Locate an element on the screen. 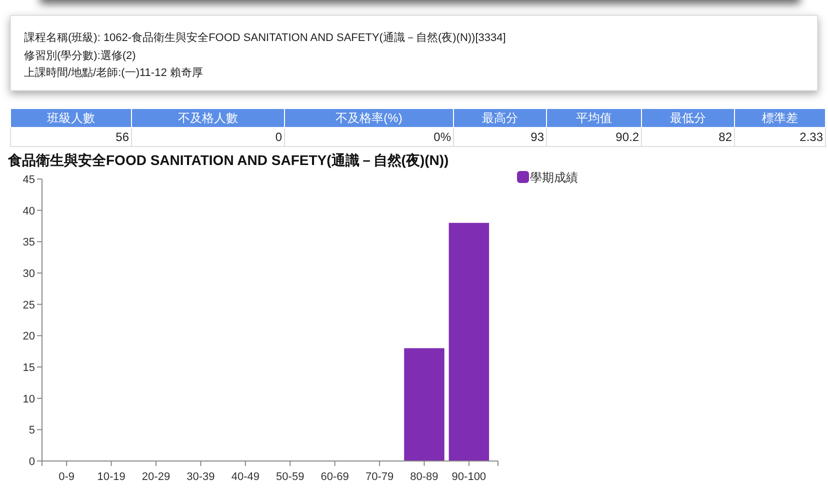 The image size is (828, 496). y-tick-label: 10 is located at coordinates (28, 399).